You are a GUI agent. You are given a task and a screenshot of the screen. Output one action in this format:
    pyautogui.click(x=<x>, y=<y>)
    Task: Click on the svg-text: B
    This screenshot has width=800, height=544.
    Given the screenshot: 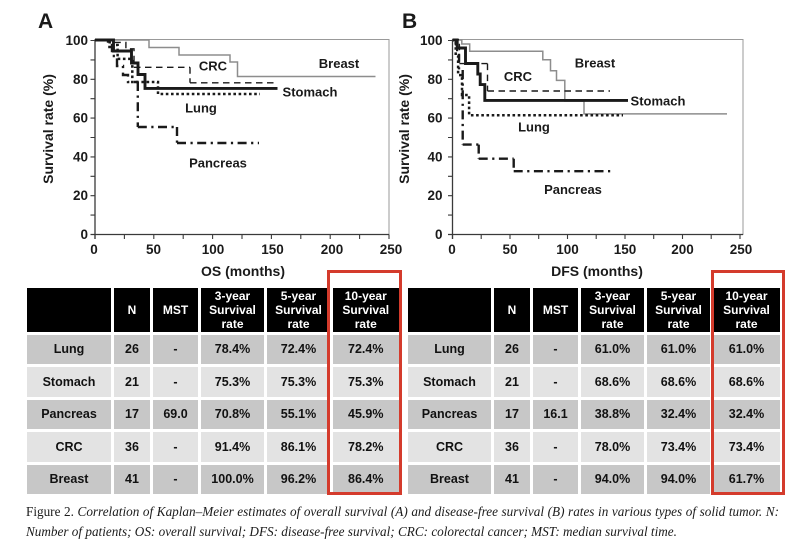 What is the action you would take?
    pyautogui.click(x=409, y=21)
    